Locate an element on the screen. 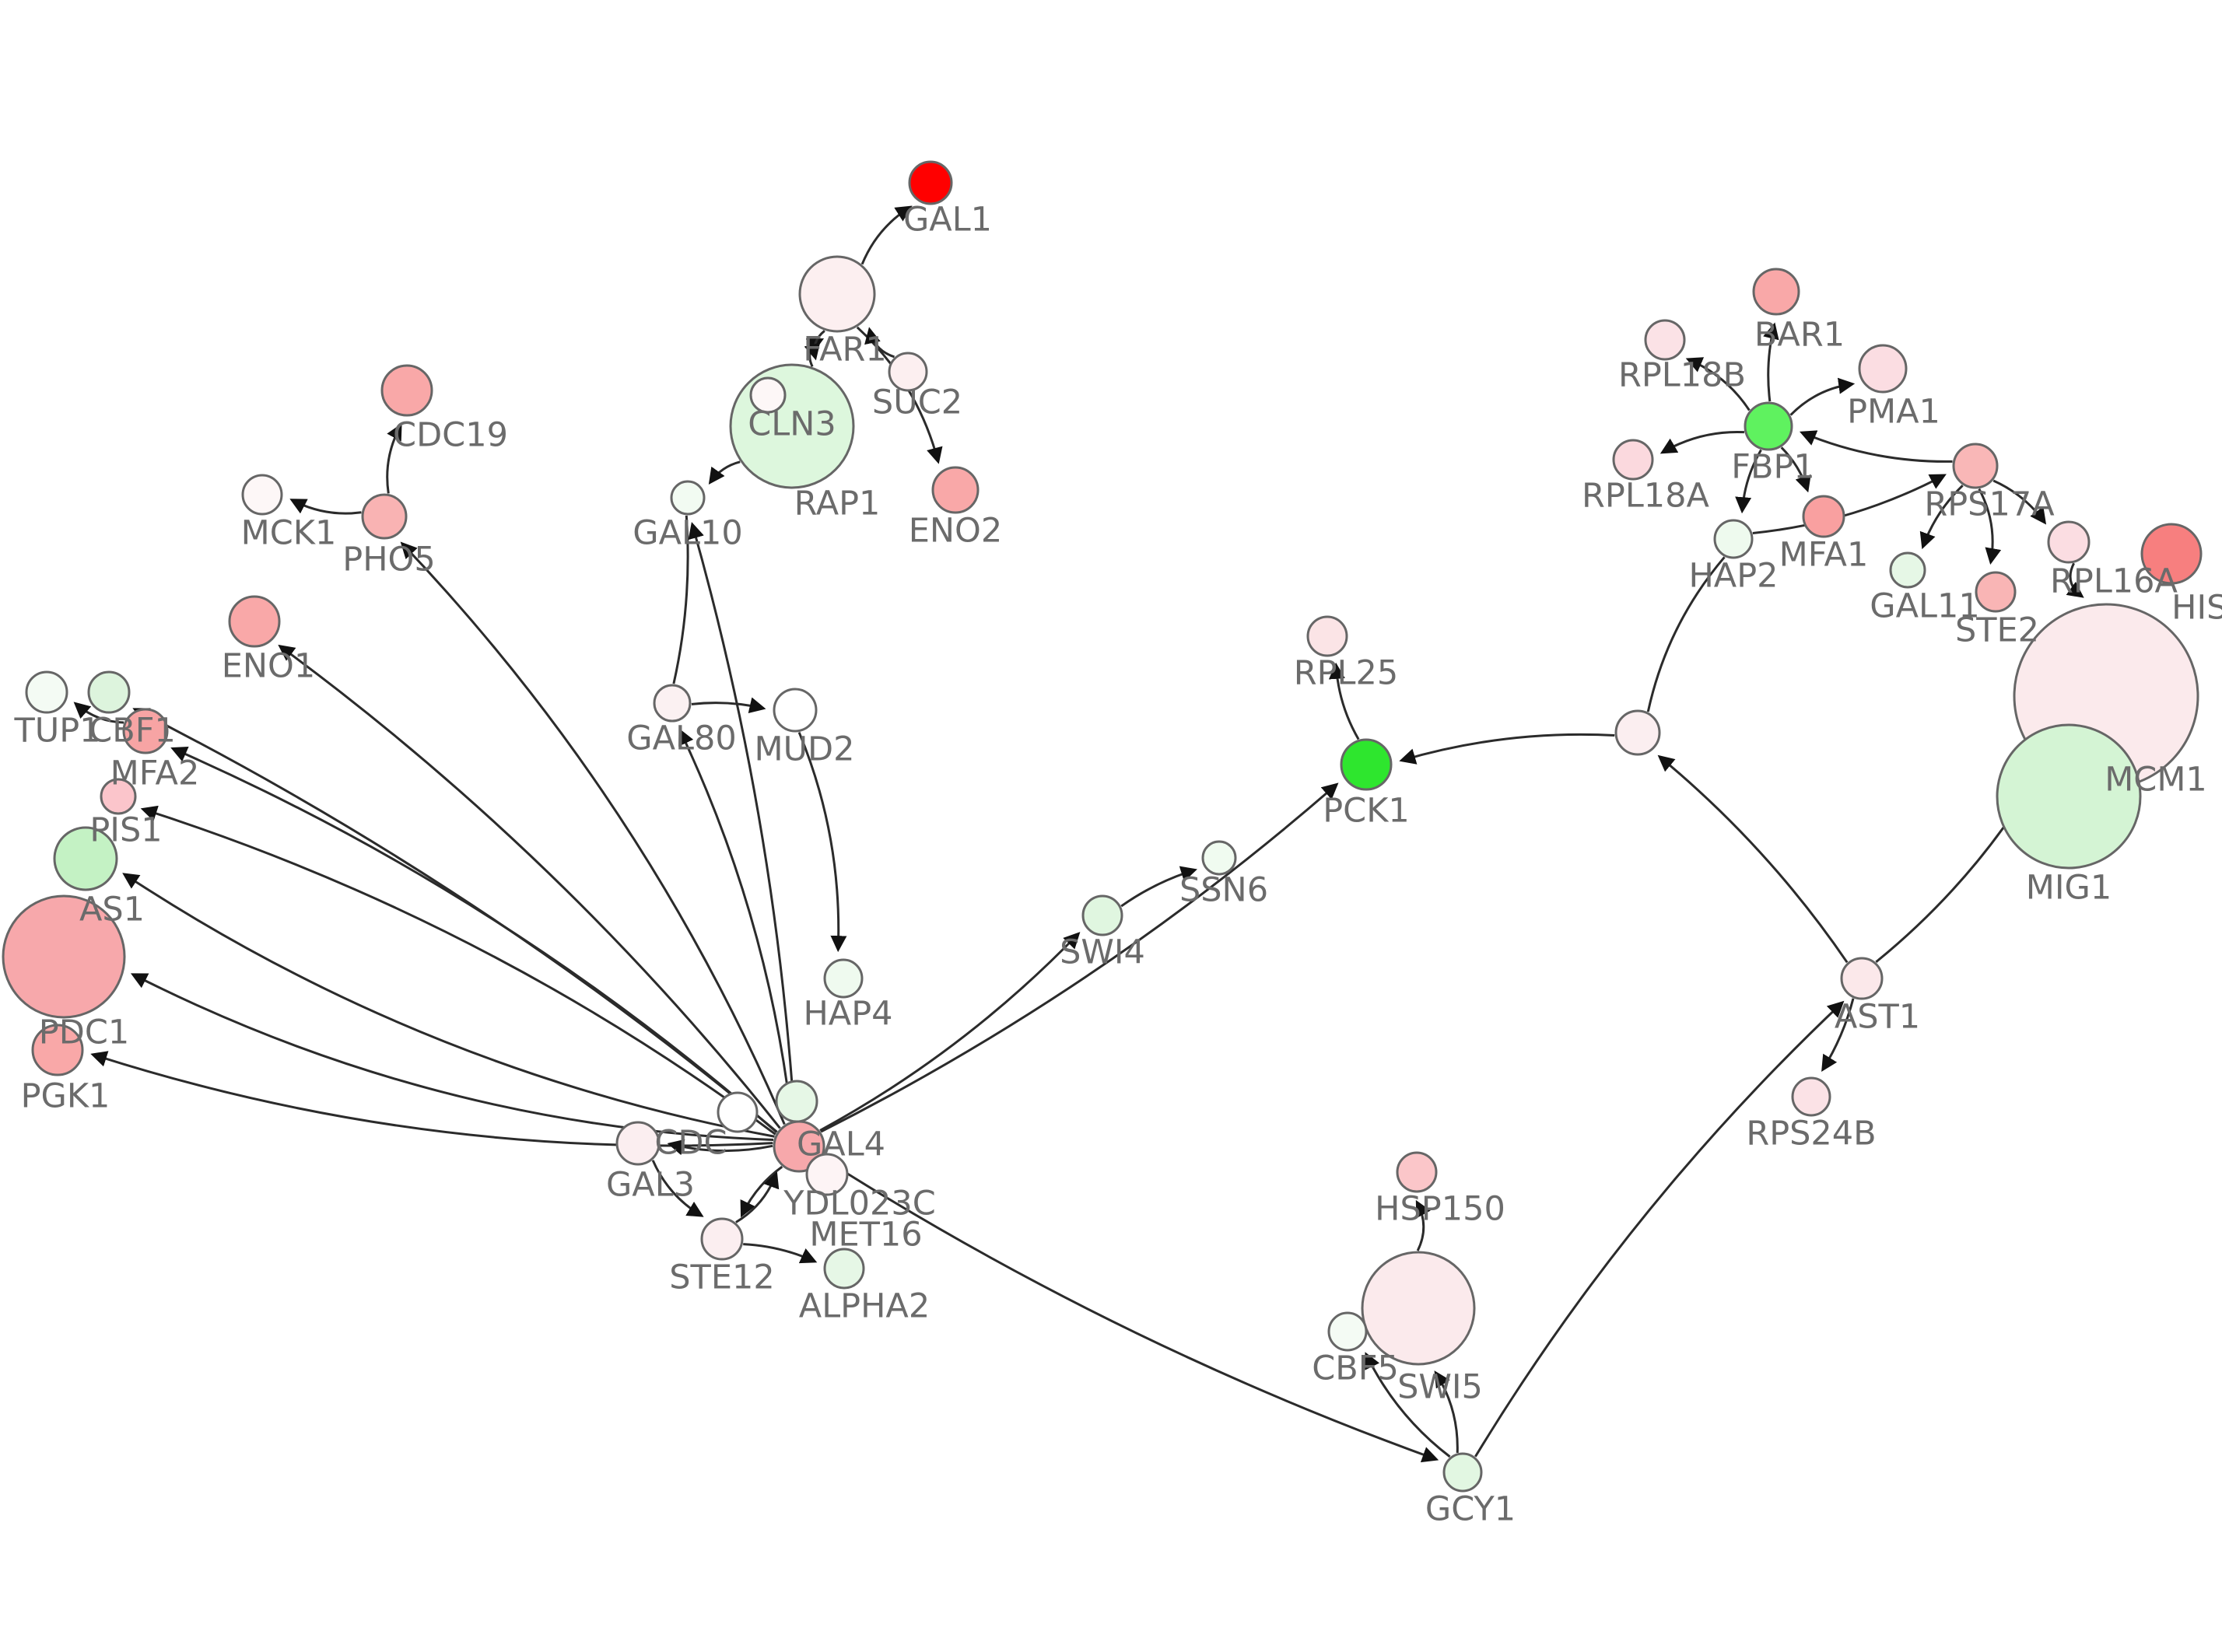 The height and width of the screenshot is (1652, 2222). node-swi4 is located at coordinates (1102, 915).